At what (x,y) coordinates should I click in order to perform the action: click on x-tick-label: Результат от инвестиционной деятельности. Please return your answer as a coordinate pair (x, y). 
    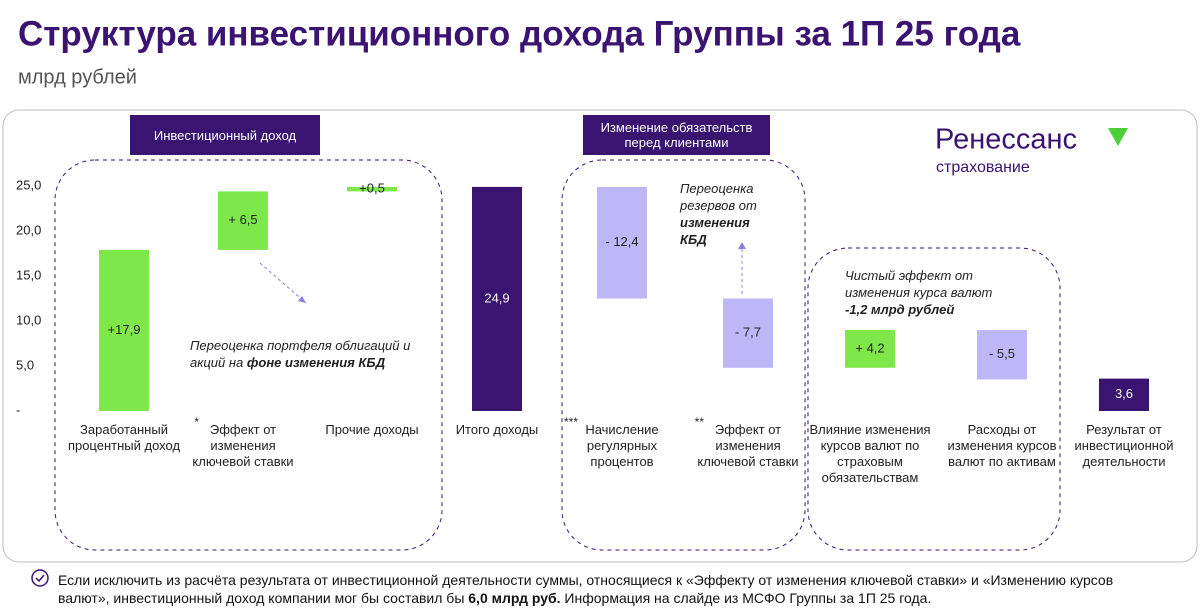
    Looking at the image, I should click on (1124, 445).